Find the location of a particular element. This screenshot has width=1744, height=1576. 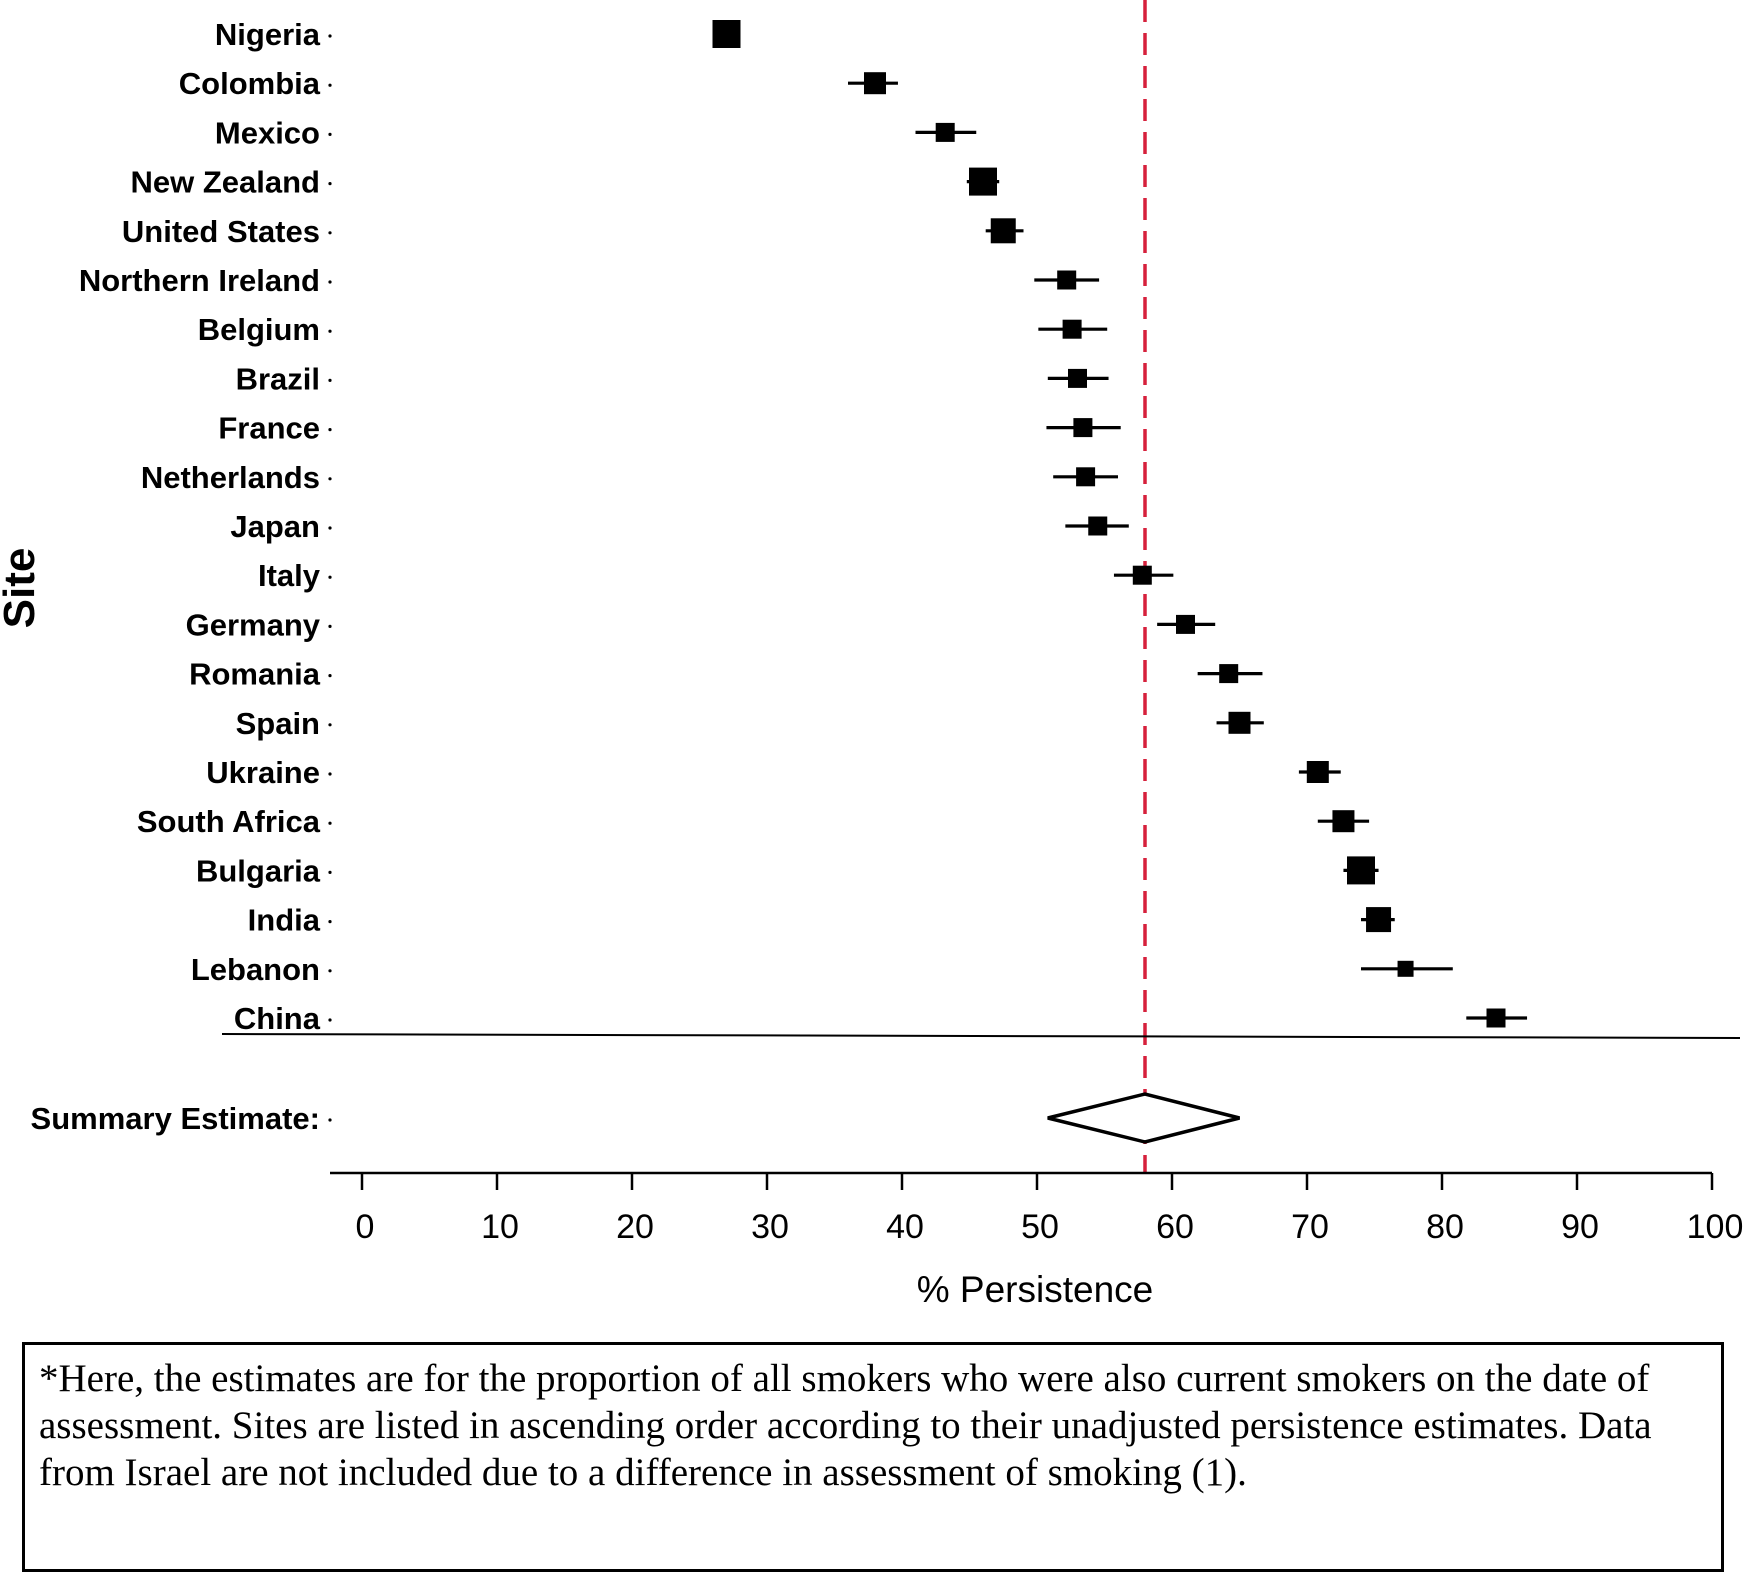

site-label: Ukraine is located at coordinates (263, 772).